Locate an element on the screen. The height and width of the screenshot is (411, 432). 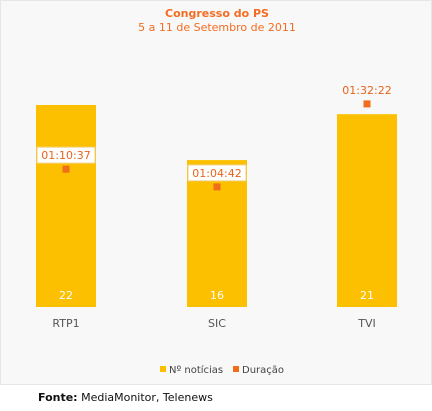
legend-label-noticias: Nº notícias is located at coordinates (196, 370).